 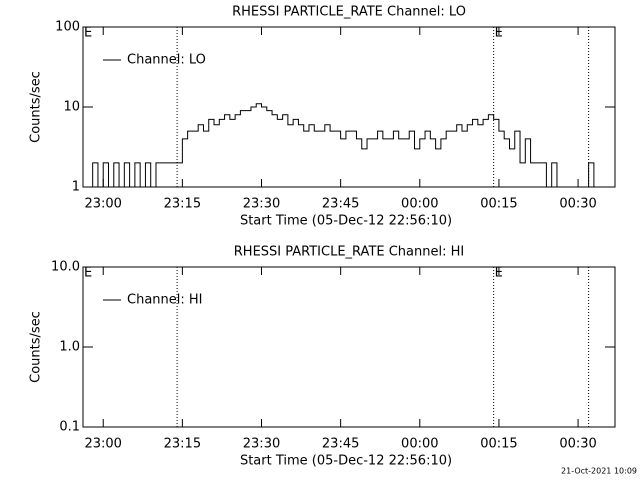 I want to click on y-tick-label: 1, so click(x=76, y=187).